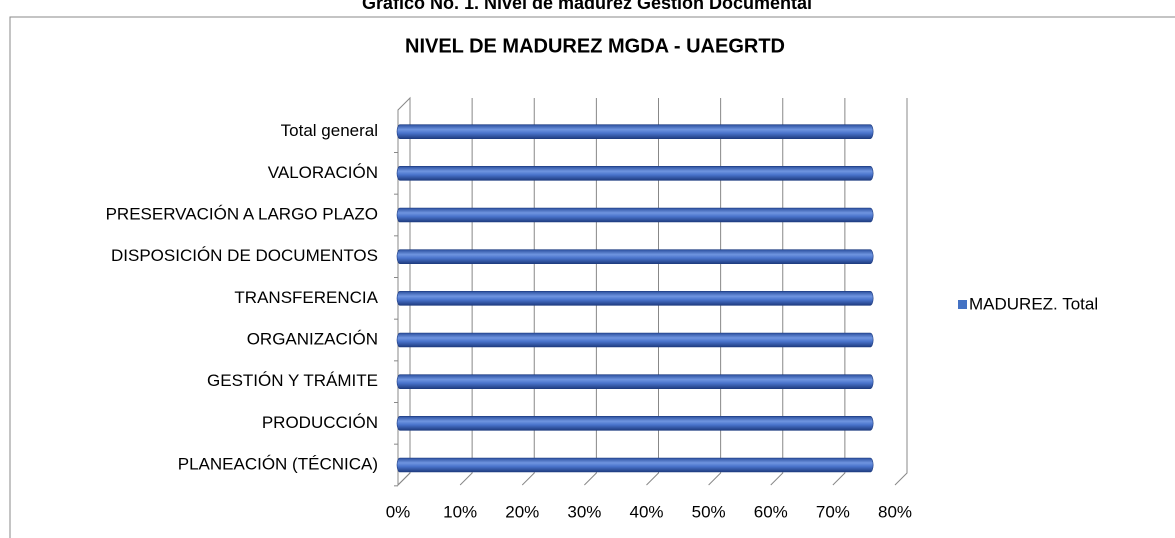 The width and height of the screenshot is (1175, 538). Describe the element at coordinates (398, 511) in the screenshot. I see `x-tick-label: 0%` at that location.